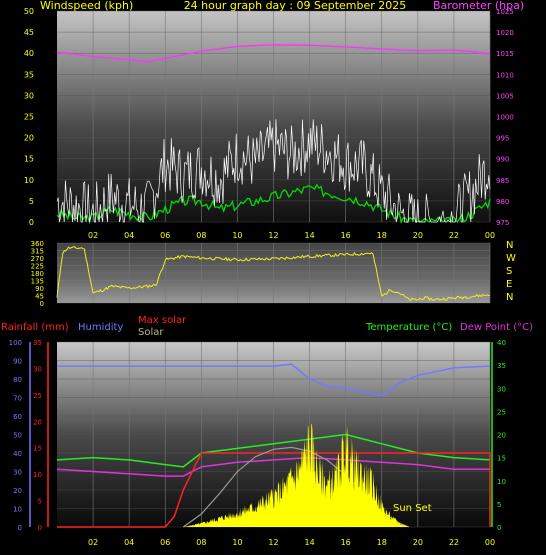  I want to click on temperature-series, so click(273, 450).